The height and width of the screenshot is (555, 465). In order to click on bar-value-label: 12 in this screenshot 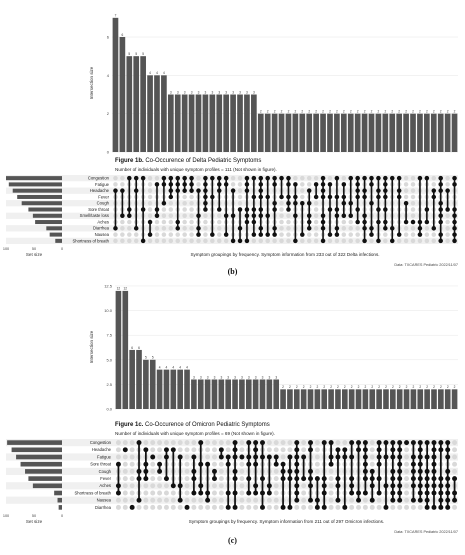, I will do `click(126, 289)`.